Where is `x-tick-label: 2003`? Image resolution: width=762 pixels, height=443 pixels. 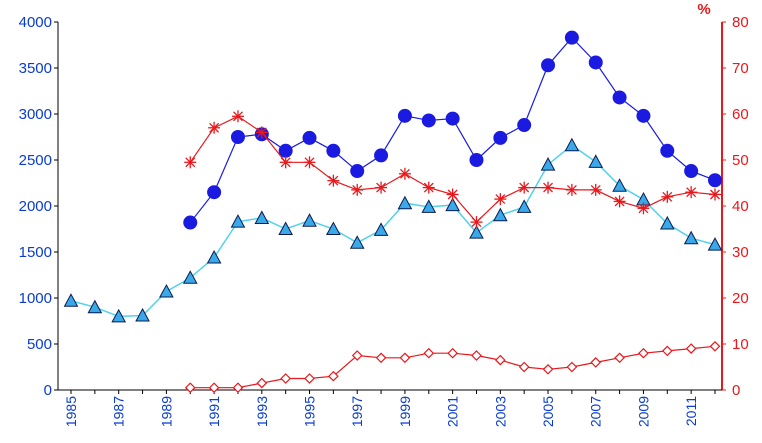 x-tick-label: 2003 is located at coordinates (500, 411).